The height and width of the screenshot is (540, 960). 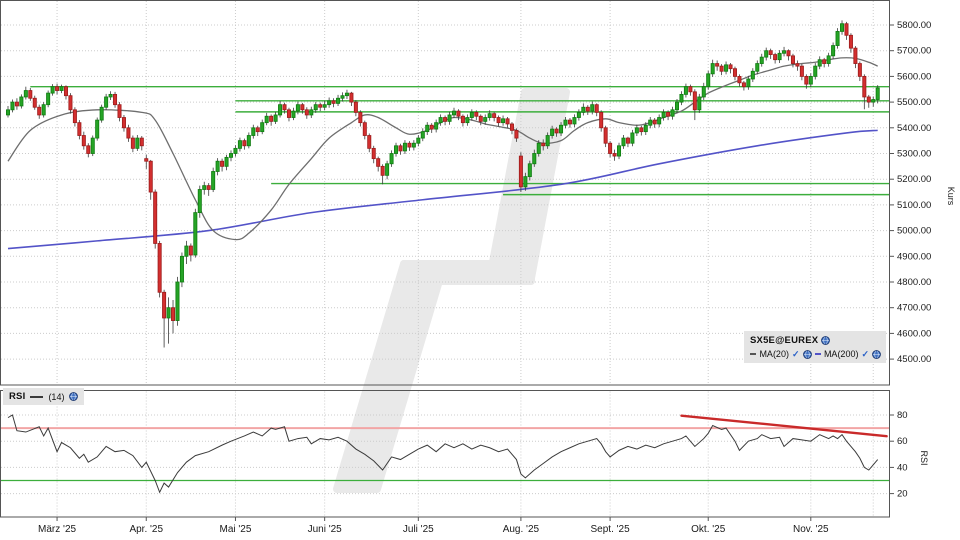 What do you see at coordinates (445, 454) in the screenshot?
I see `rsi-indicator-panel` at bounding box center [445, 454].